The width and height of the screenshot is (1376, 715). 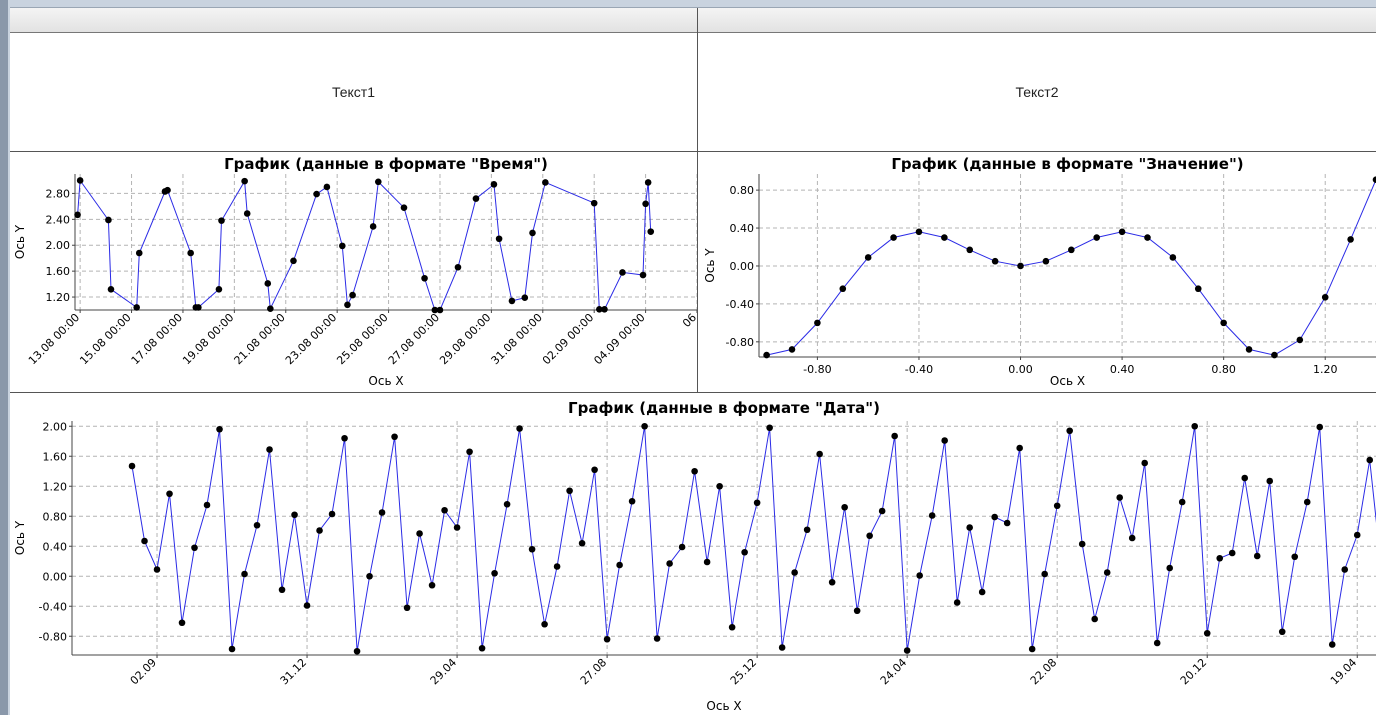 I want to click on chart2-xtick-label-2: 29.04, so click(x=443, y=671).